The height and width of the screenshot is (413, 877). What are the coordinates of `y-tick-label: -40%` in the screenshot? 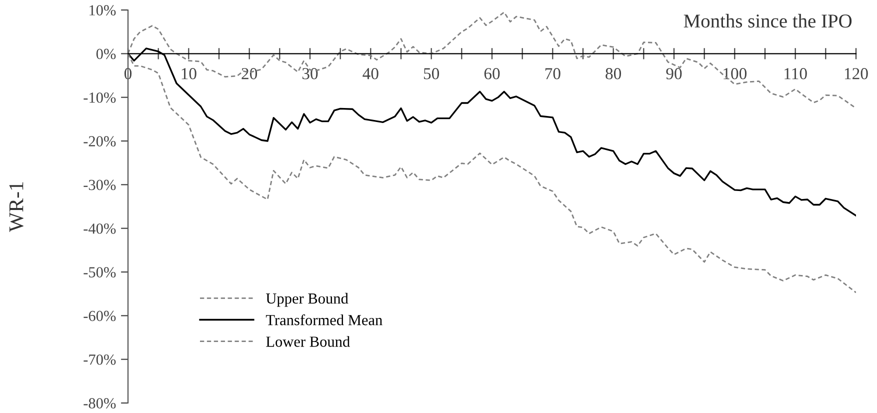 It's located at (100, 228).